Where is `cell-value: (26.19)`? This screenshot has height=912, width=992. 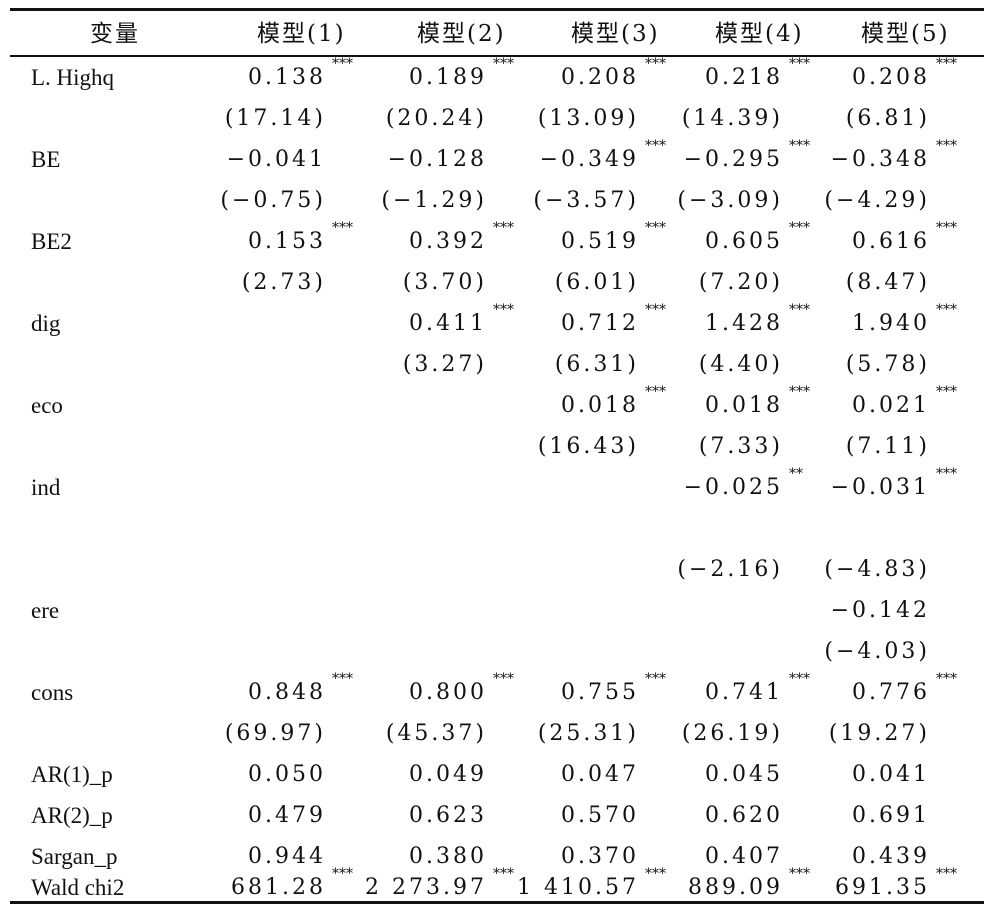
cell-value: (26.19) is located at coordinates (732, 733).